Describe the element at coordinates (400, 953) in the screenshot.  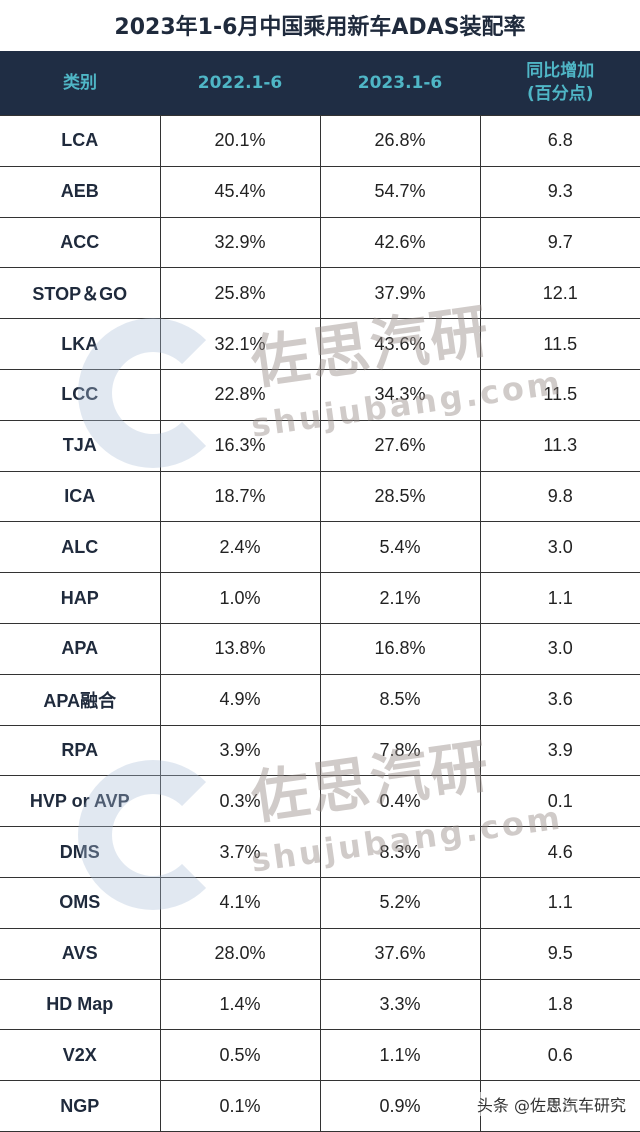
I see `cell-2023: 37.6%` at that location.